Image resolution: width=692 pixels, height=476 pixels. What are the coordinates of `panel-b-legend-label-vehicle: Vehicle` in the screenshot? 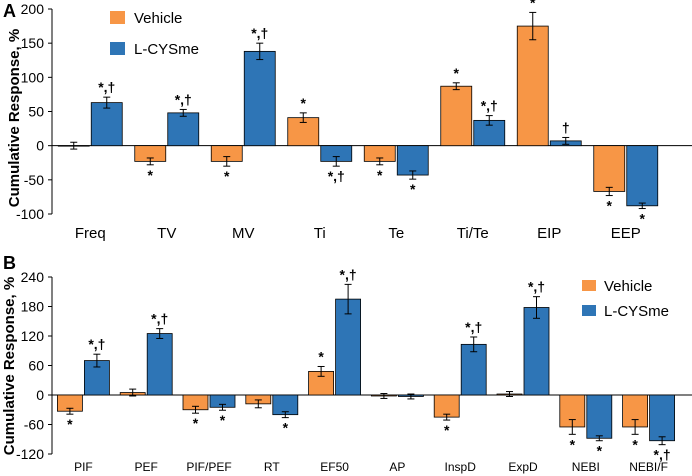 It's located at (628, 286).